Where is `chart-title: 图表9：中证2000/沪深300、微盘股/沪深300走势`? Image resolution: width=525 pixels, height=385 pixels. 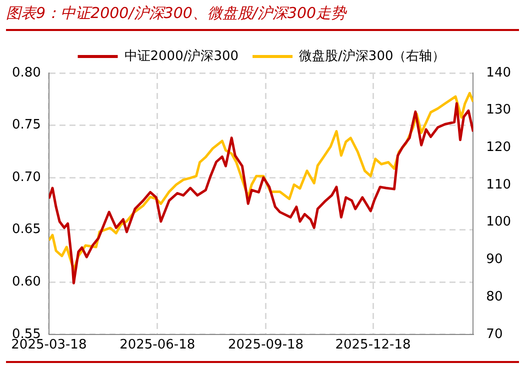 chart-title: 图表9：中证2000/沪深300、微盘股/沪深300走势 is located at coordinates (262, 17).